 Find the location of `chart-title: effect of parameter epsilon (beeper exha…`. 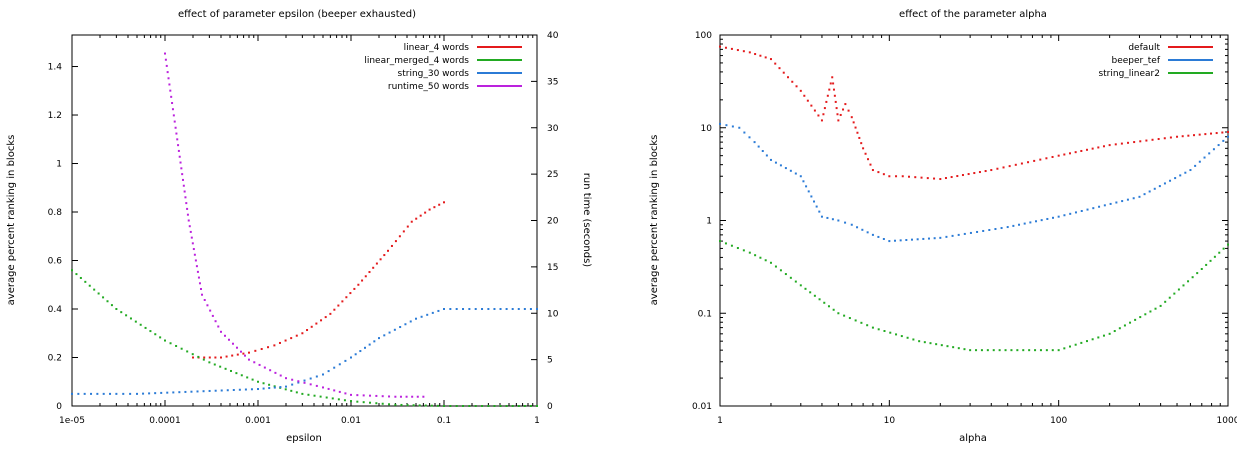

chart-title: effect of parameter epsilon (beeper exha… is located at coordinates (297, 14).